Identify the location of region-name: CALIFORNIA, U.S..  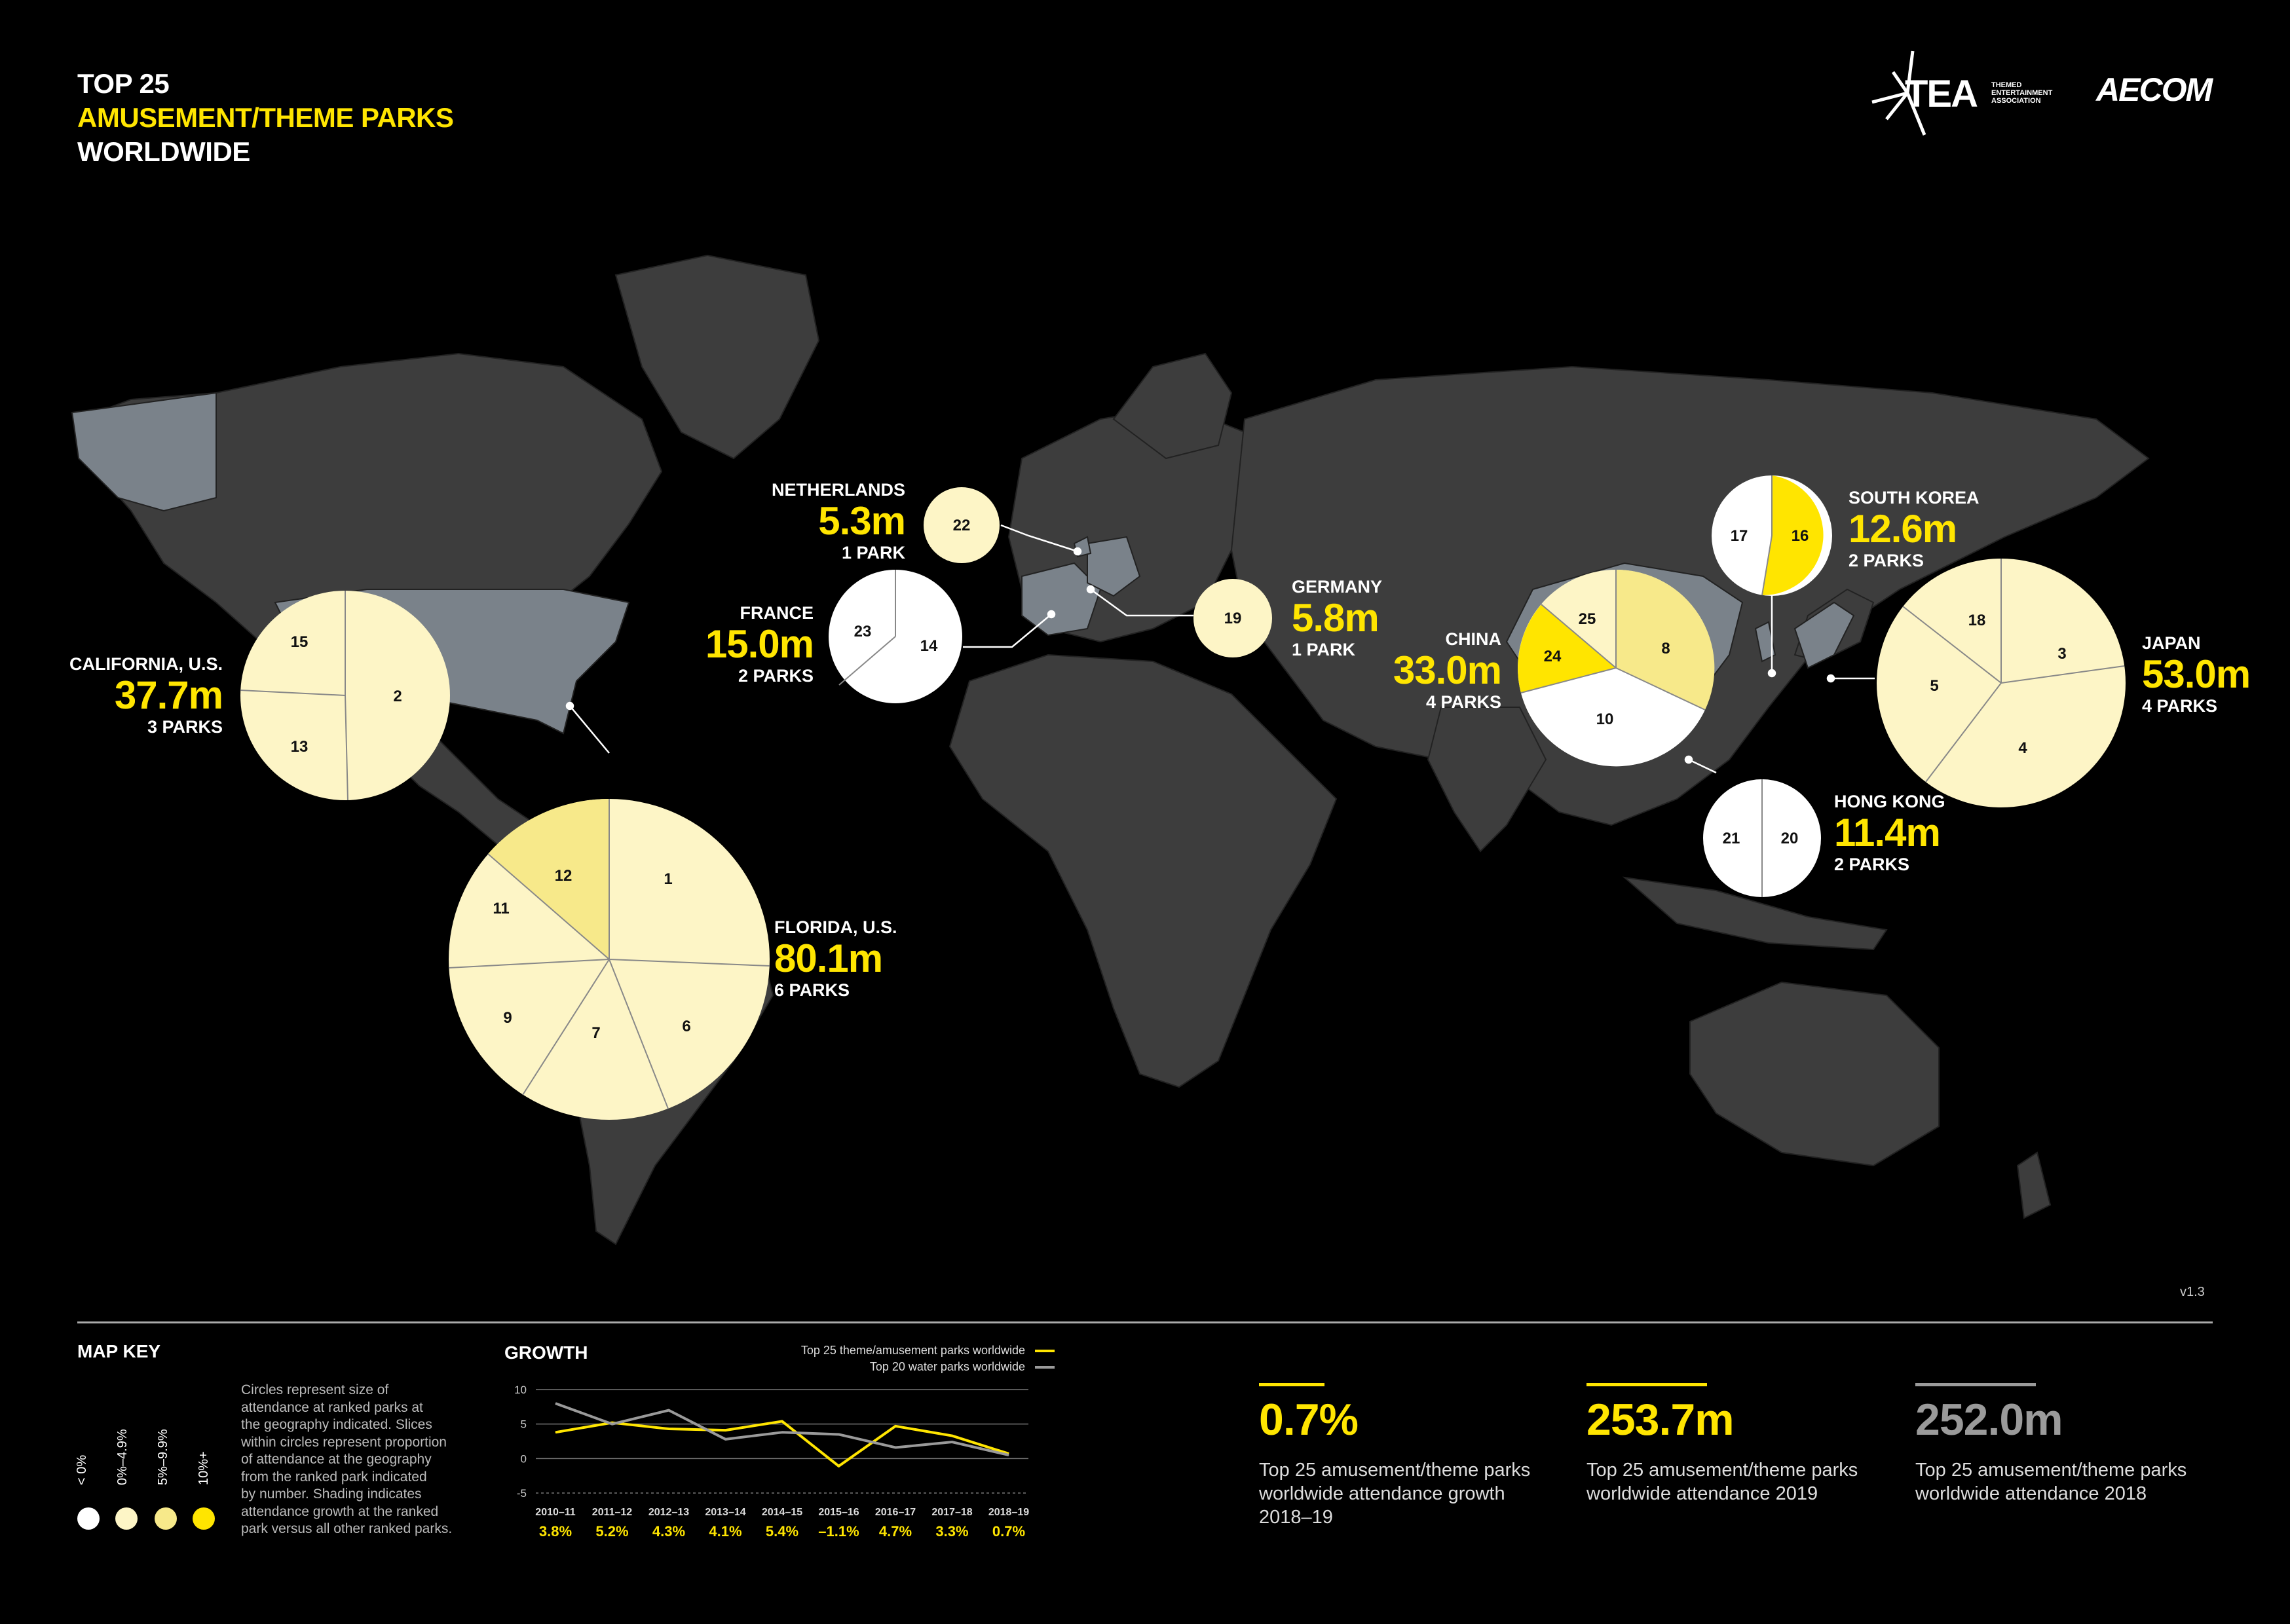
(146, 664).